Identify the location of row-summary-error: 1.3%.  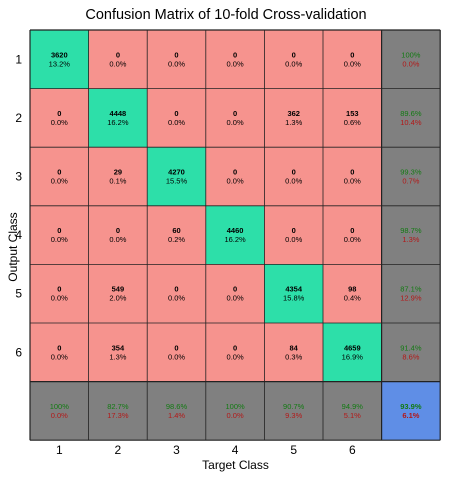
(410, 239).